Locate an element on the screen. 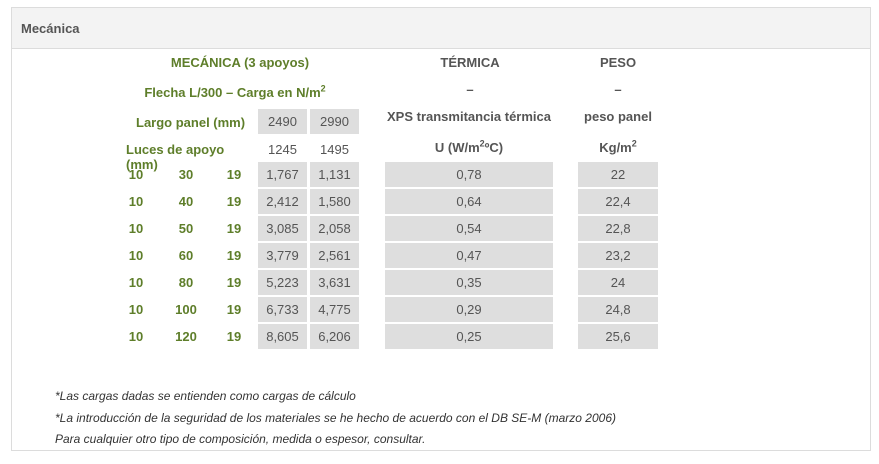 Image resolution: width=879 pixels, height=464 pixels. termica-unit: U (W/m2ºC) is located at coordinates (469, 146).